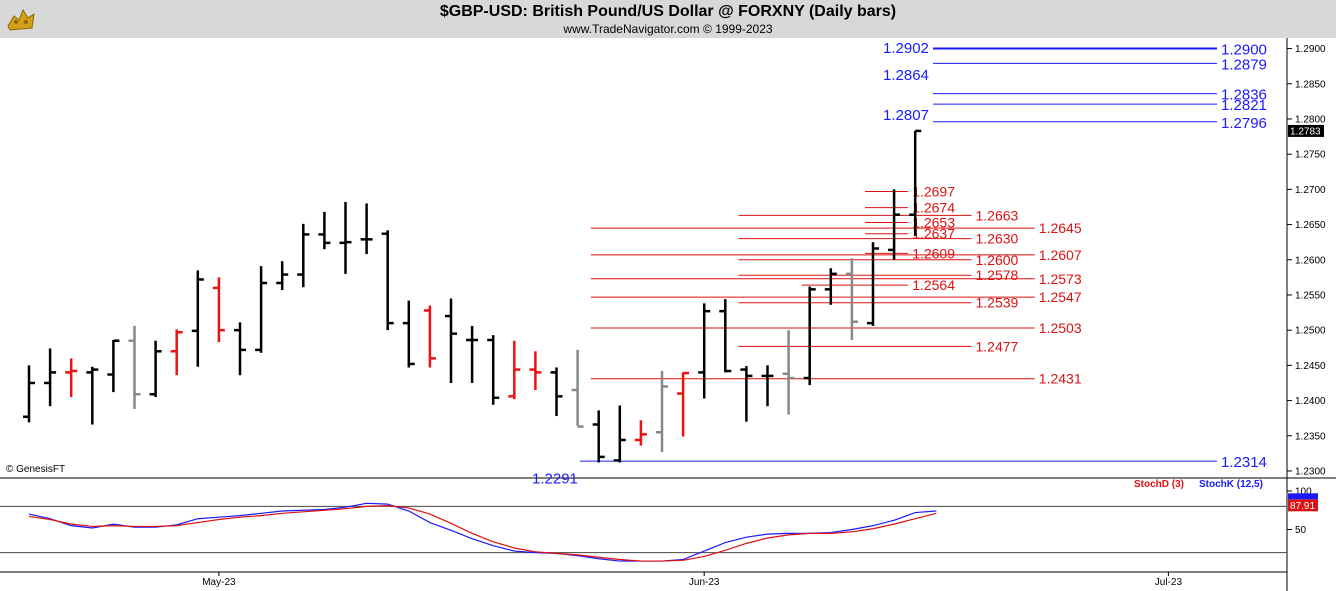  What do you see at coordinates (21, 21) in the screenshot?
I see `bull-bear-logo-icon` at bounding box center [21, 21].